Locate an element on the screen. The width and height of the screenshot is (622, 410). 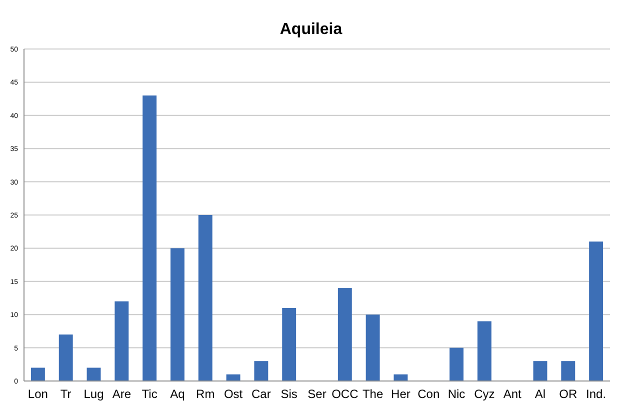
x-tick-label: Are is located at coordinates (122, 394).